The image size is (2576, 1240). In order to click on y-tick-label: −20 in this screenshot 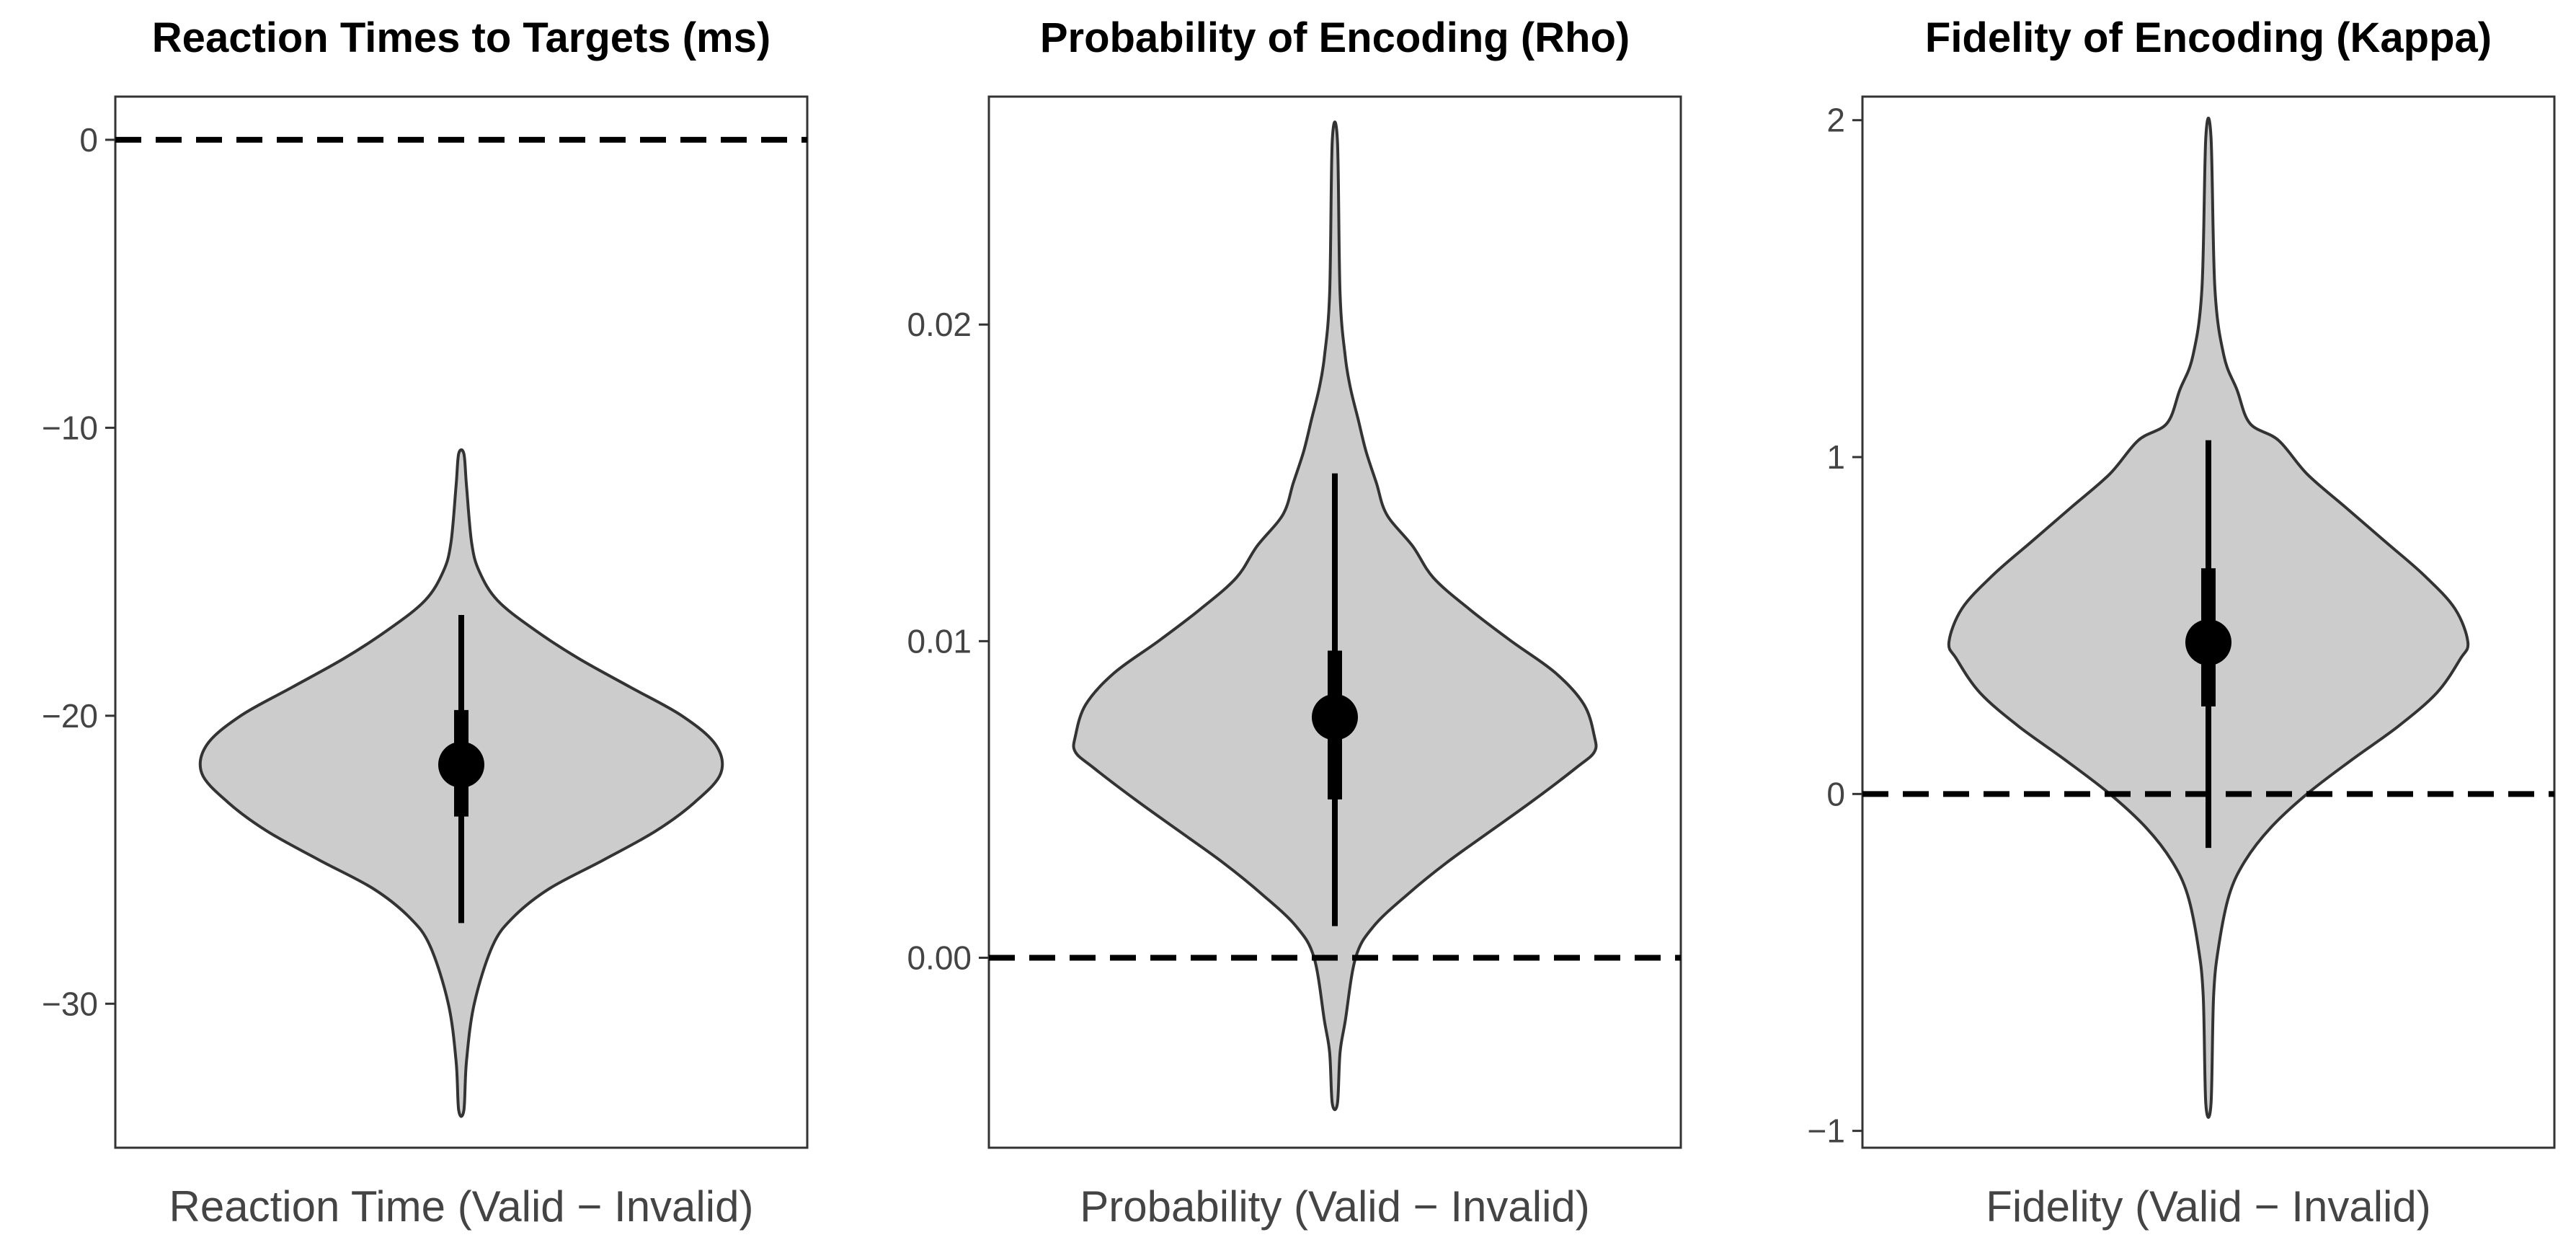, I will do `click(70, 716)`.